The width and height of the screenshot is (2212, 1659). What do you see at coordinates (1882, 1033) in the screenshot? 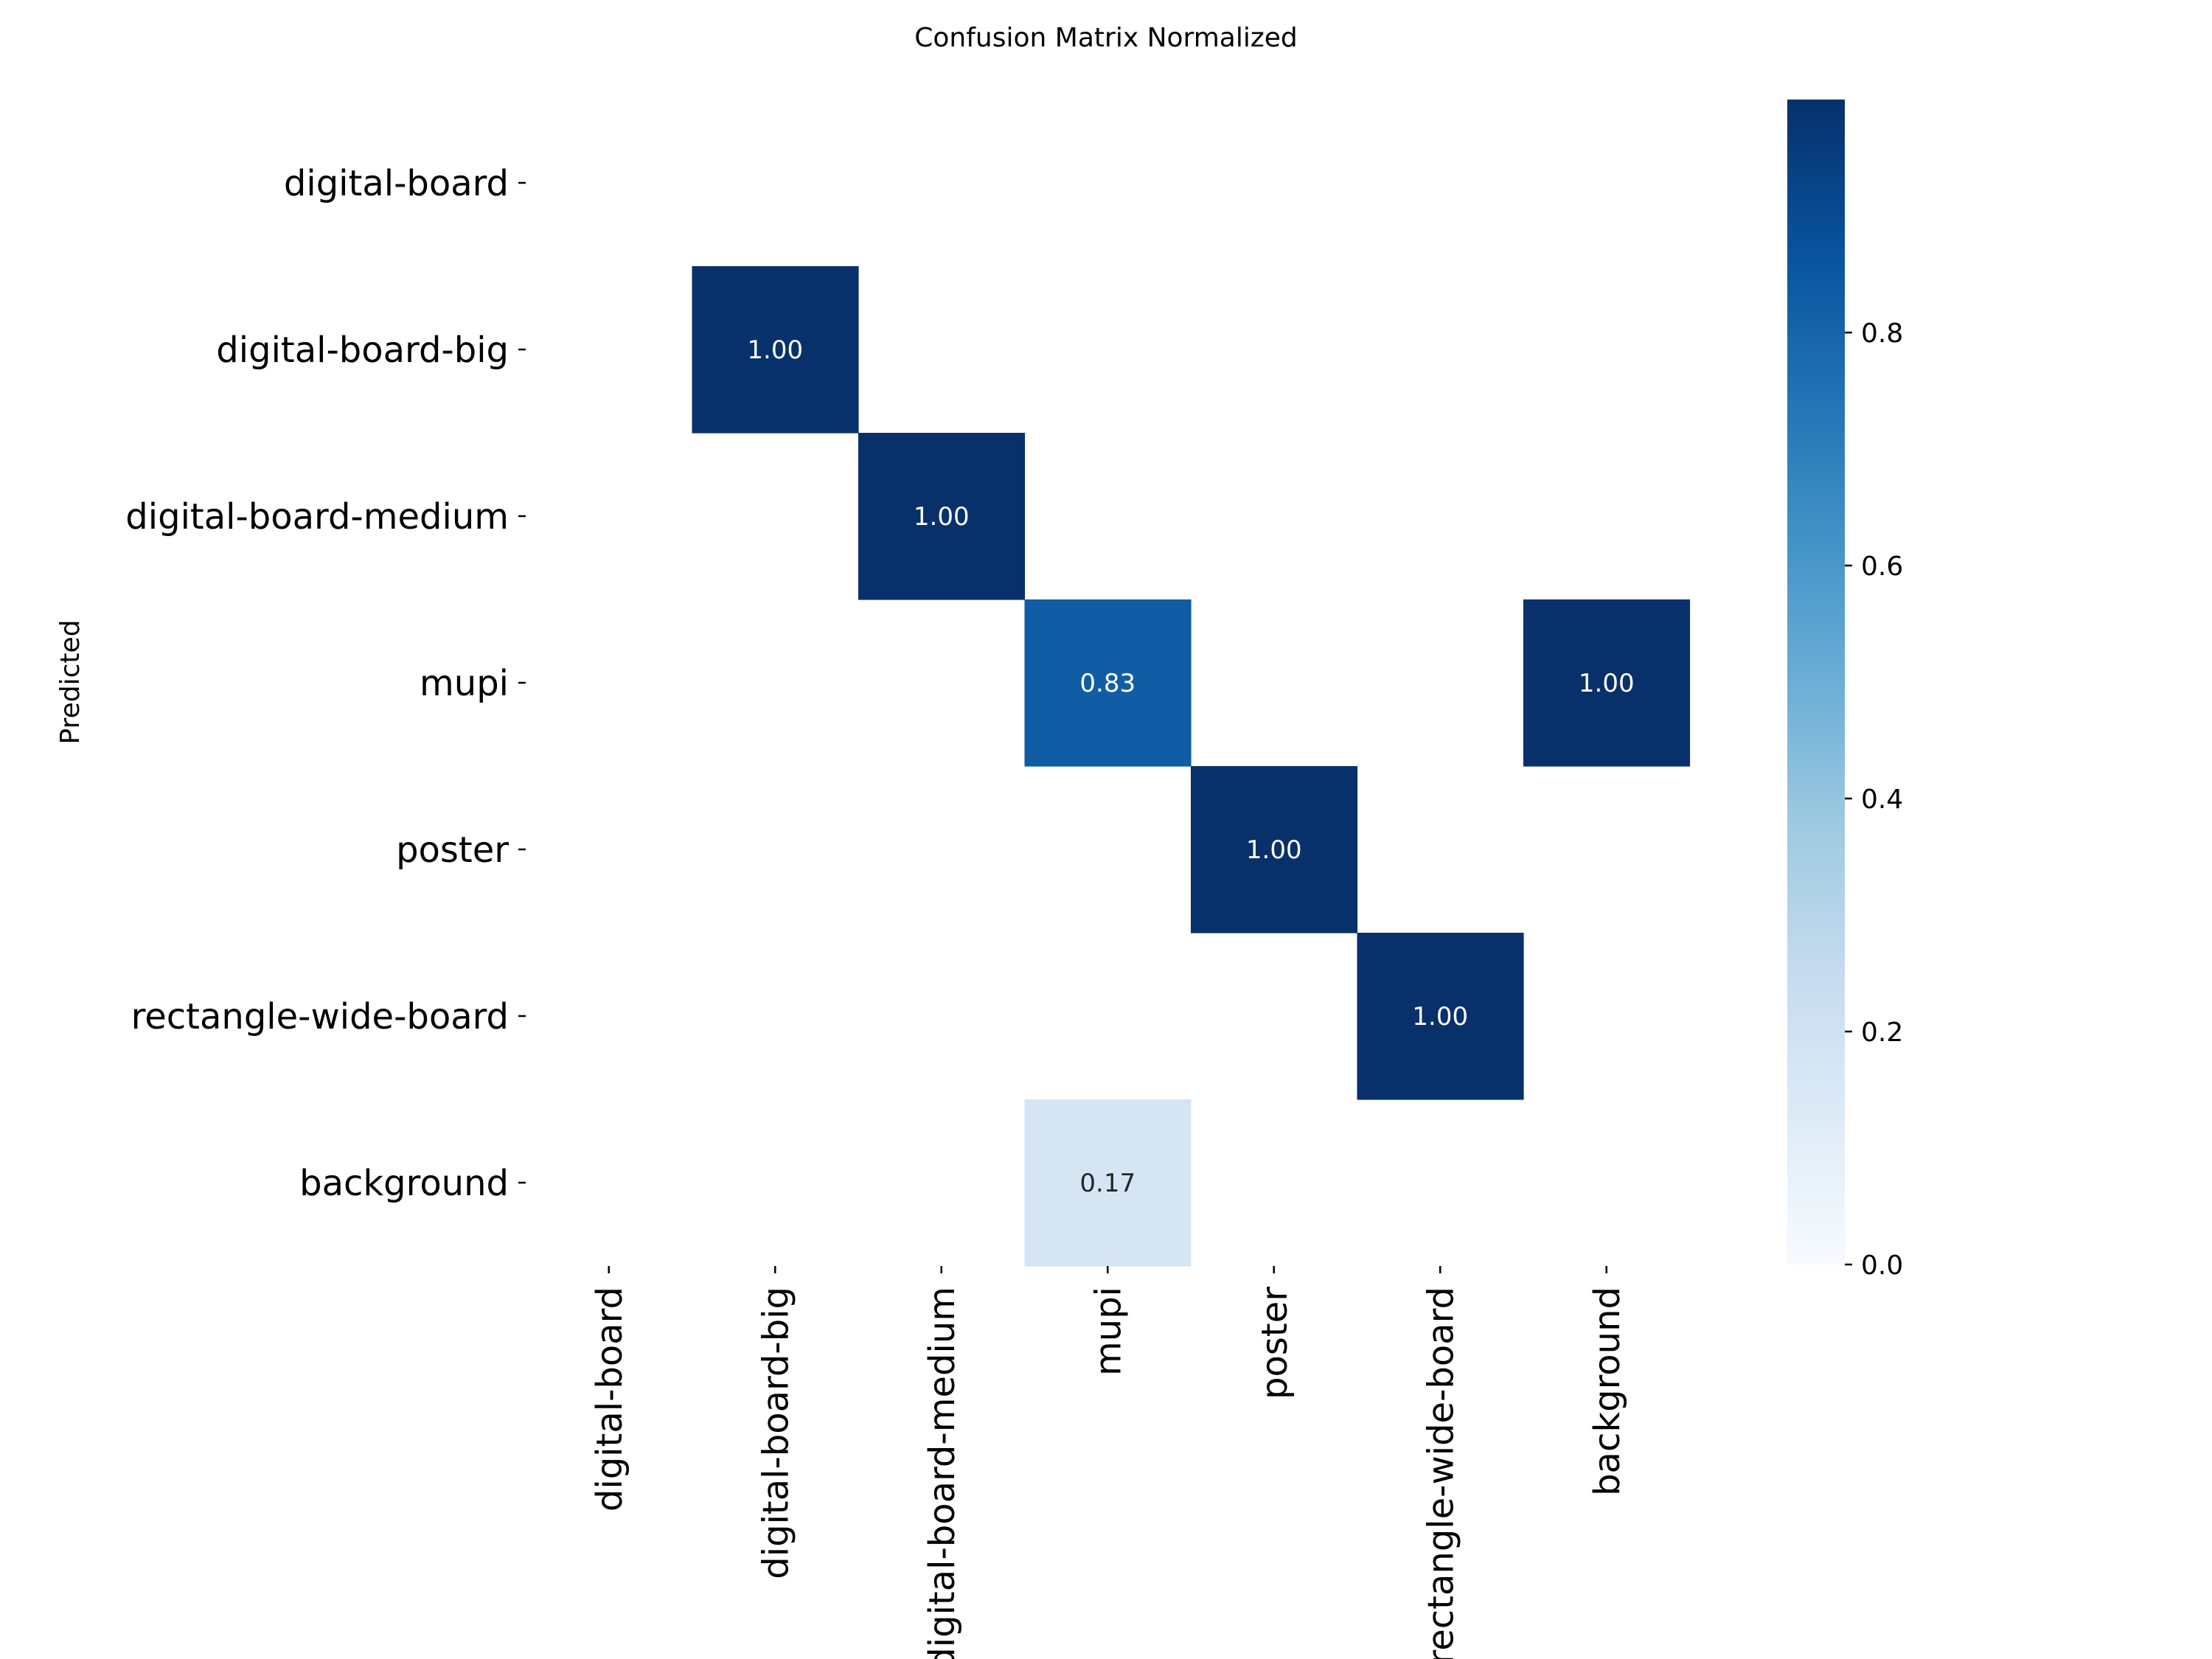
I see `colorbar-tick-label-1: 0.2` at bounding box center [1882, 1033].